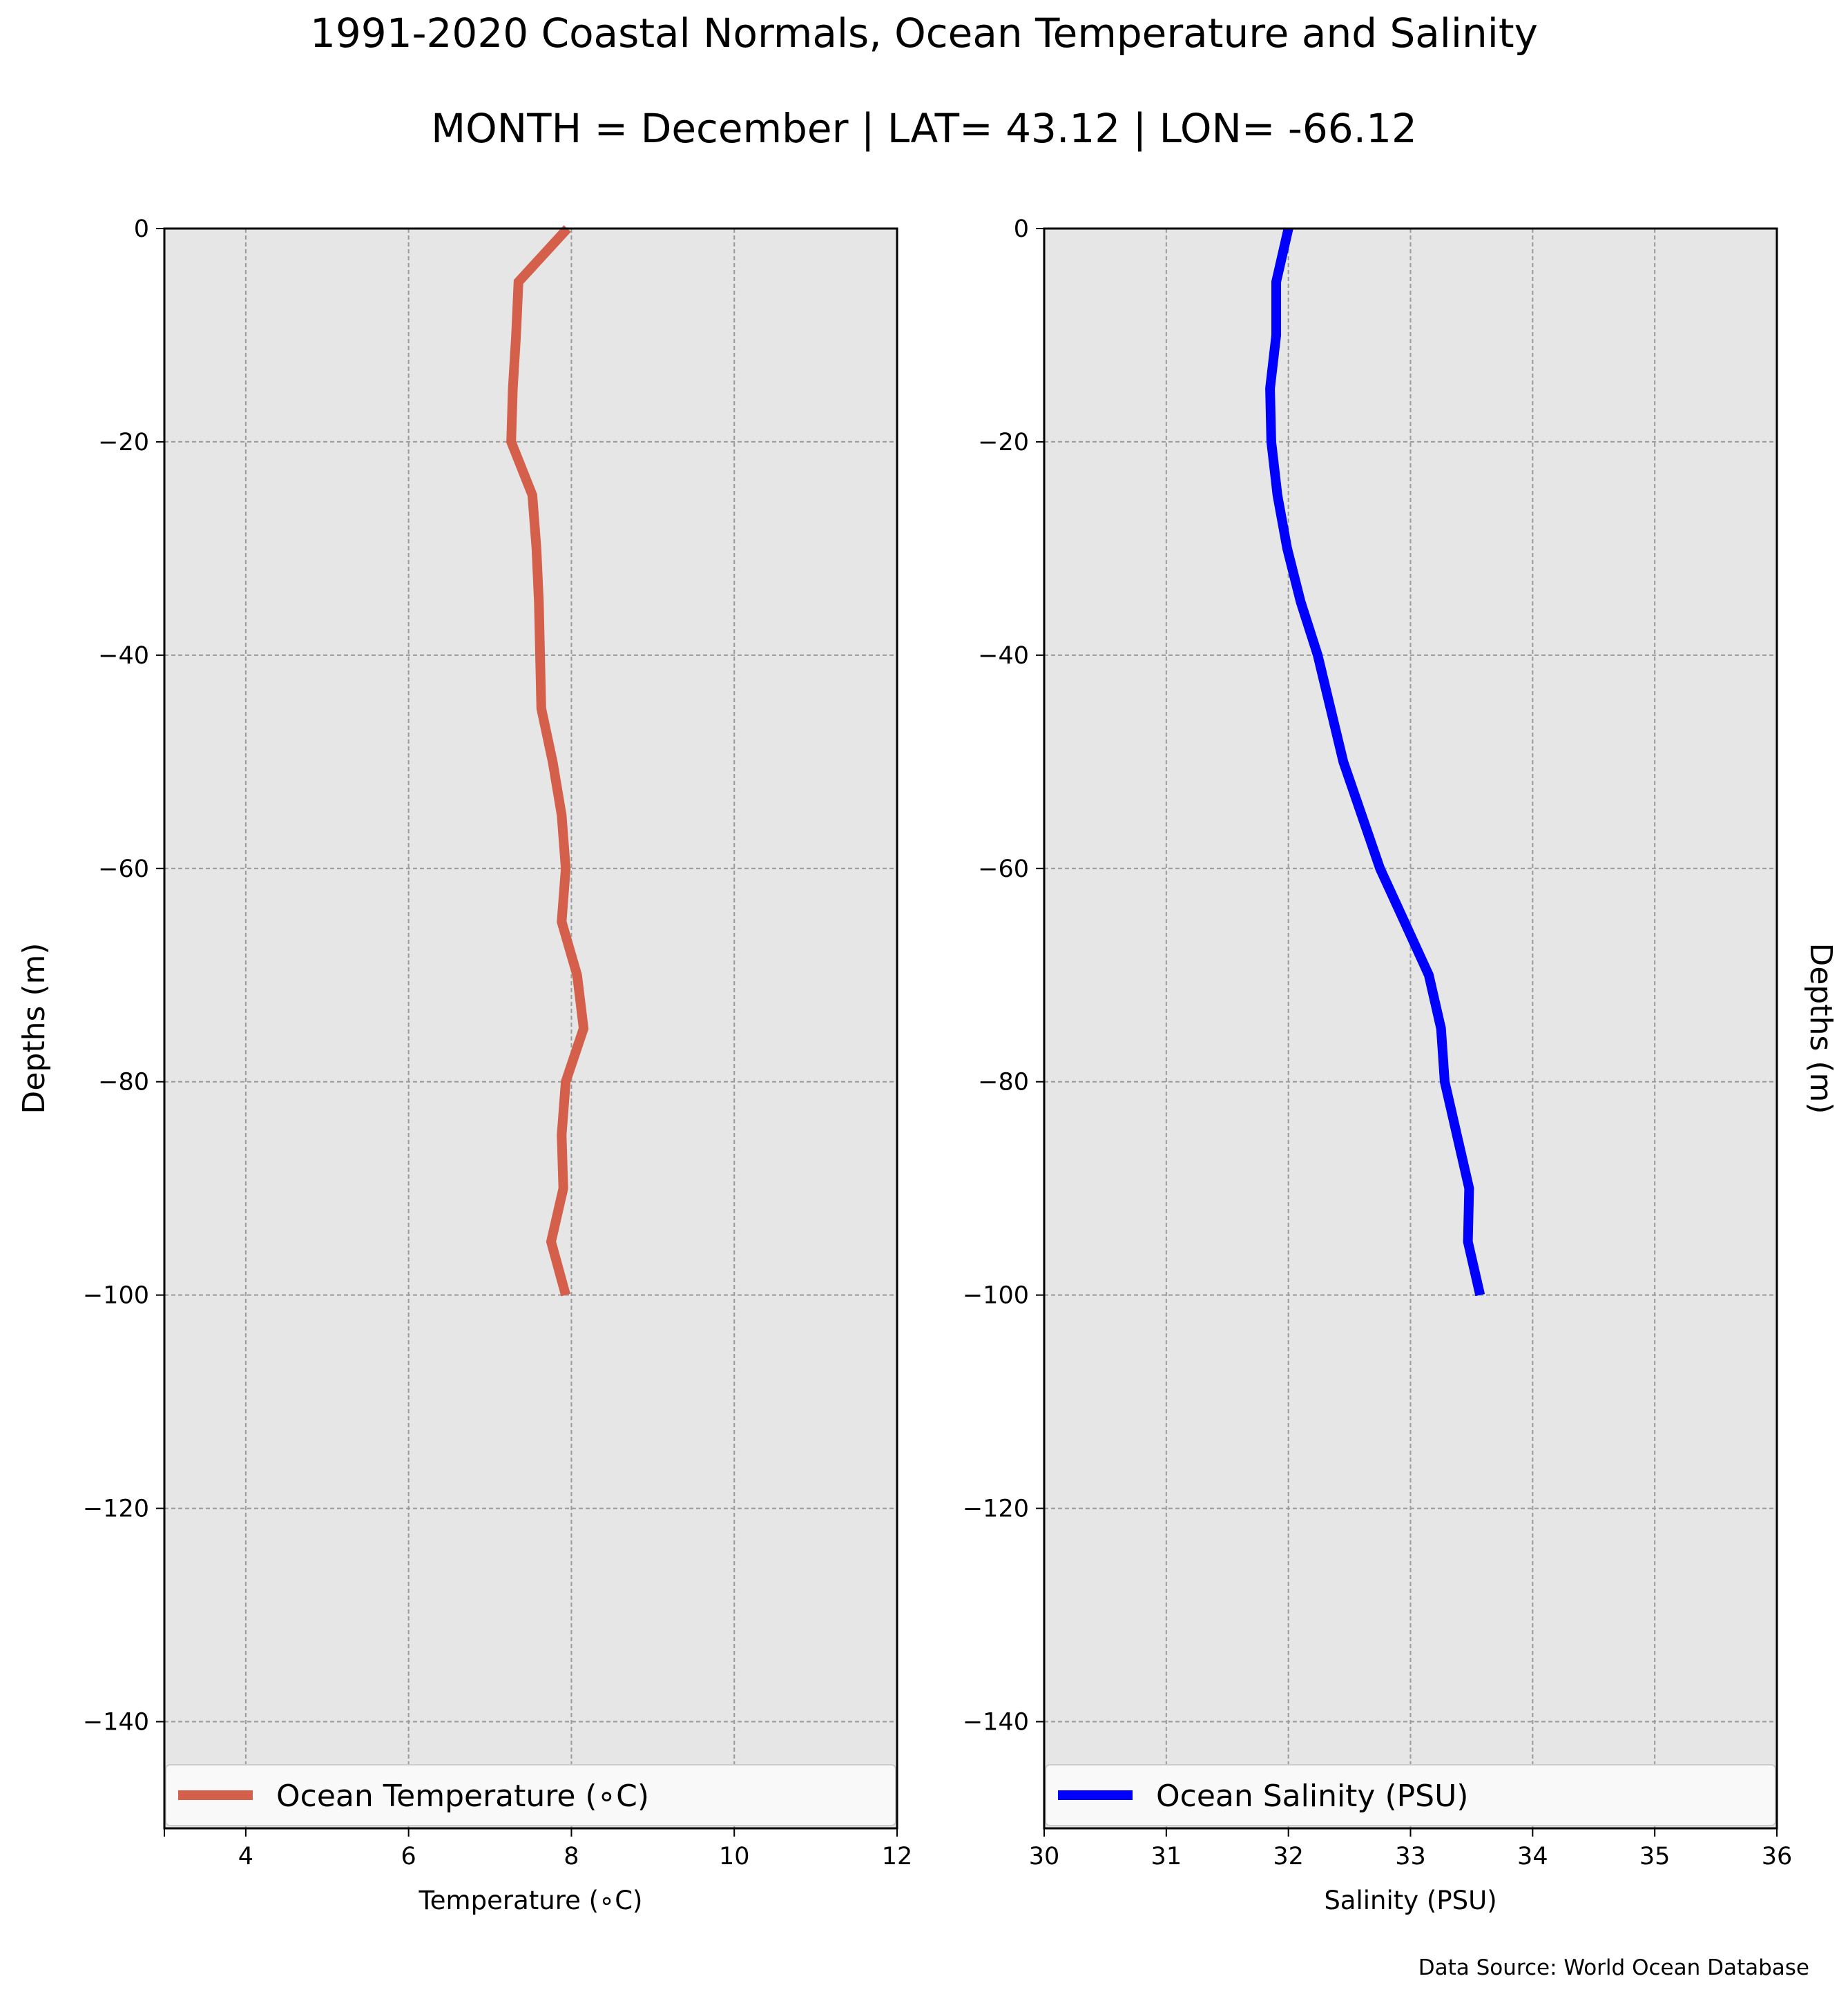 This screenshot has width=1848, height=2003. What do you see at coordinates (123, 1083) in the screenshot?
I see `temperature-y-tick-label: −80` at bounding box center [123, 1083].